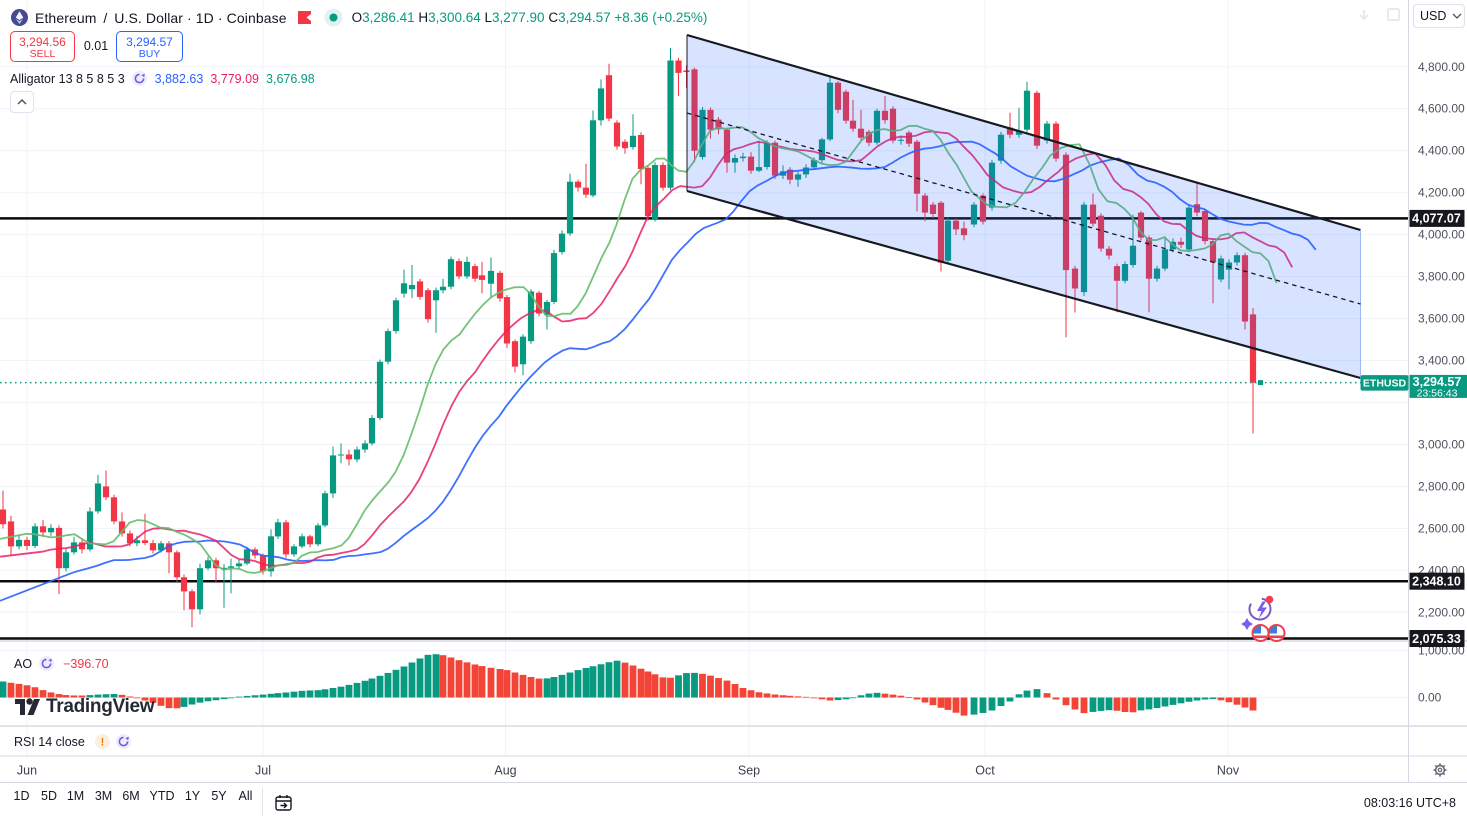  I want to click on svg-text: 23:56:43, so click(1437, 393).